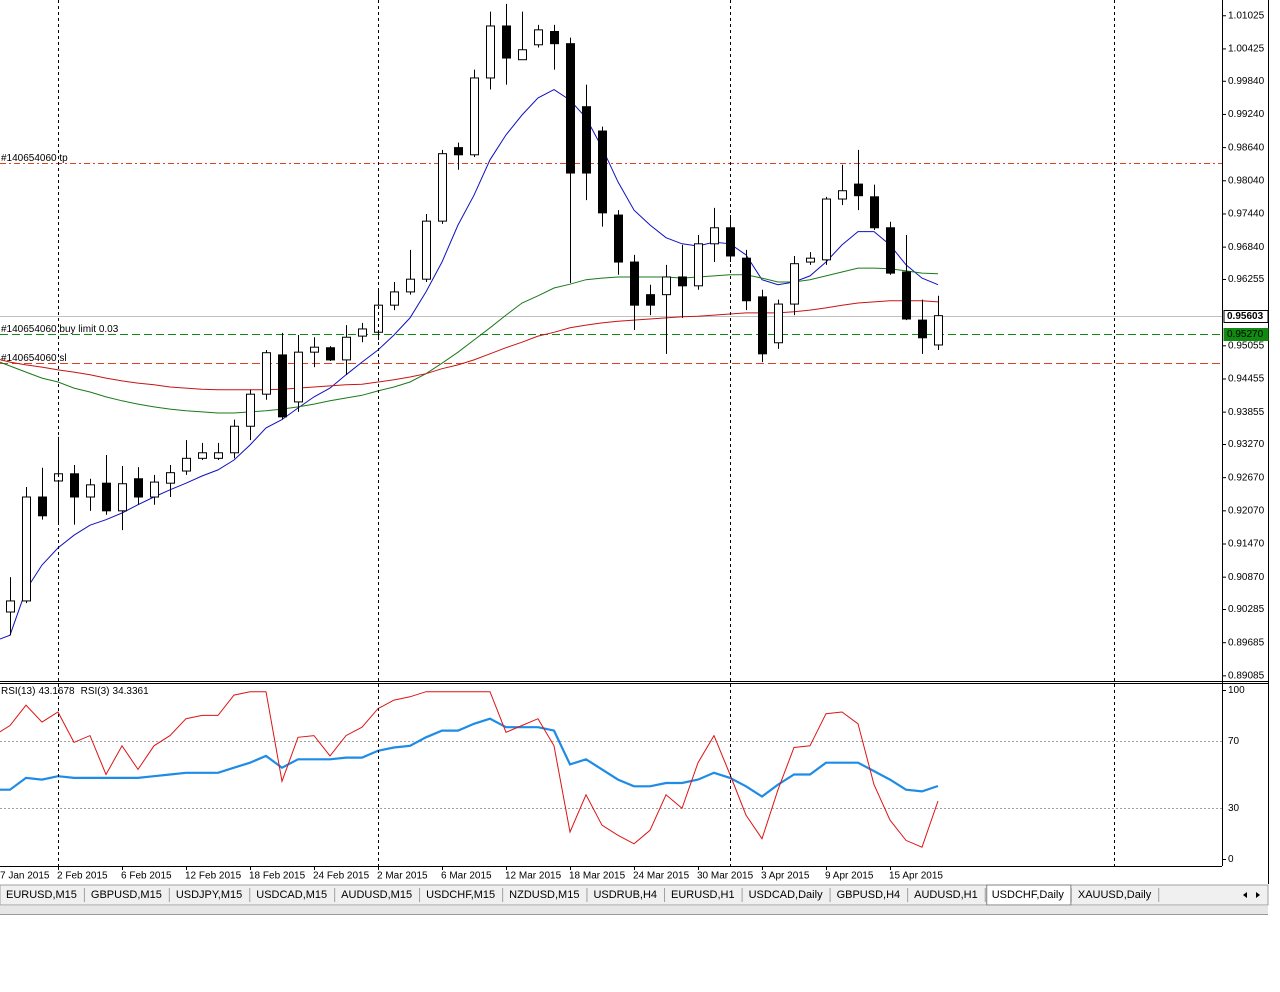  Describe the element at coordinates (1246, 247) in the screenshot. I see `y-tick-label: 0.96840` at that location.